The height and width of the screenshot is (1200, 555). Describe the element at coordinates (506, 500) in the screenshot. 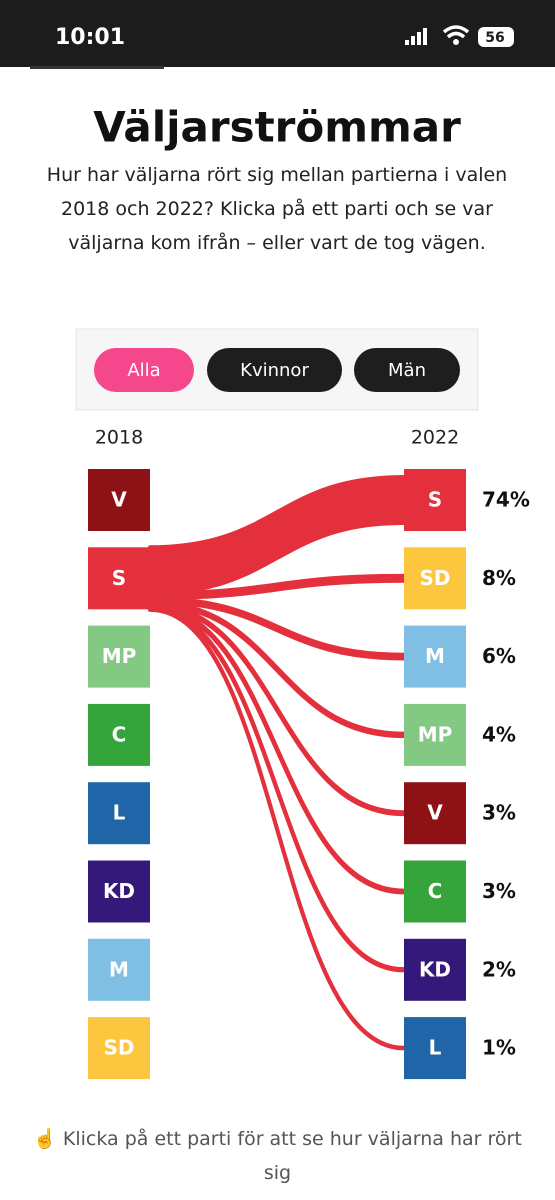

I see `value-label: 74%` at that location.